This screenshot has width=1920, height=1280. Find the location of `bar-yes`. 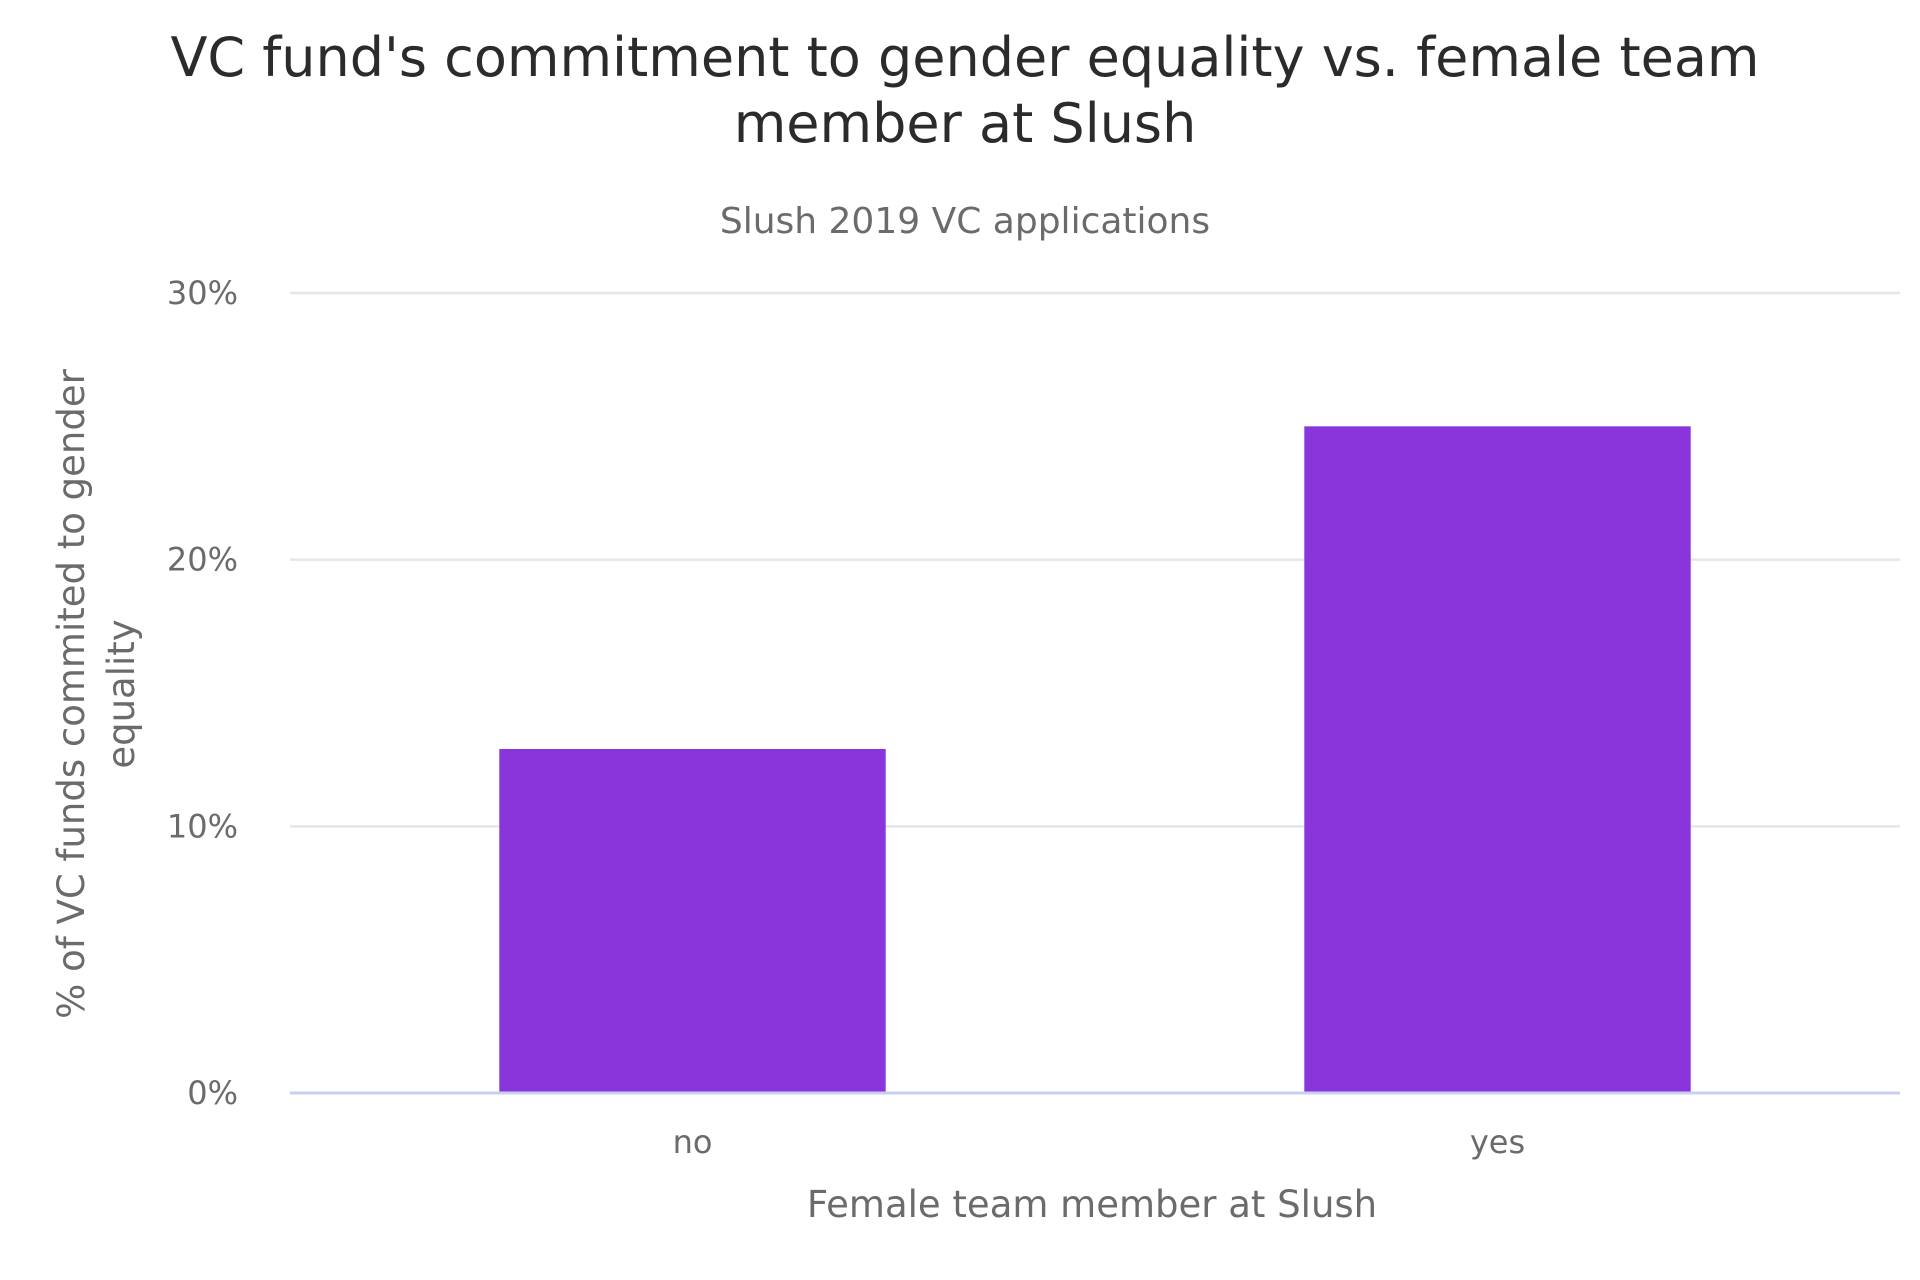

bar-yes is located at coordinates (1497, 759).